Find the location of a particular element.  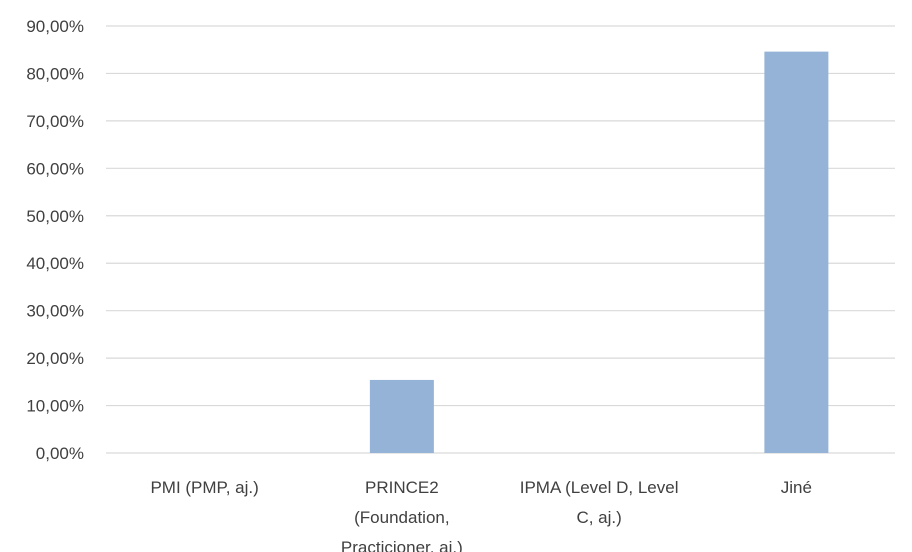

x-category-label-line: PRINCE2 is located at coordinates (402, 487).